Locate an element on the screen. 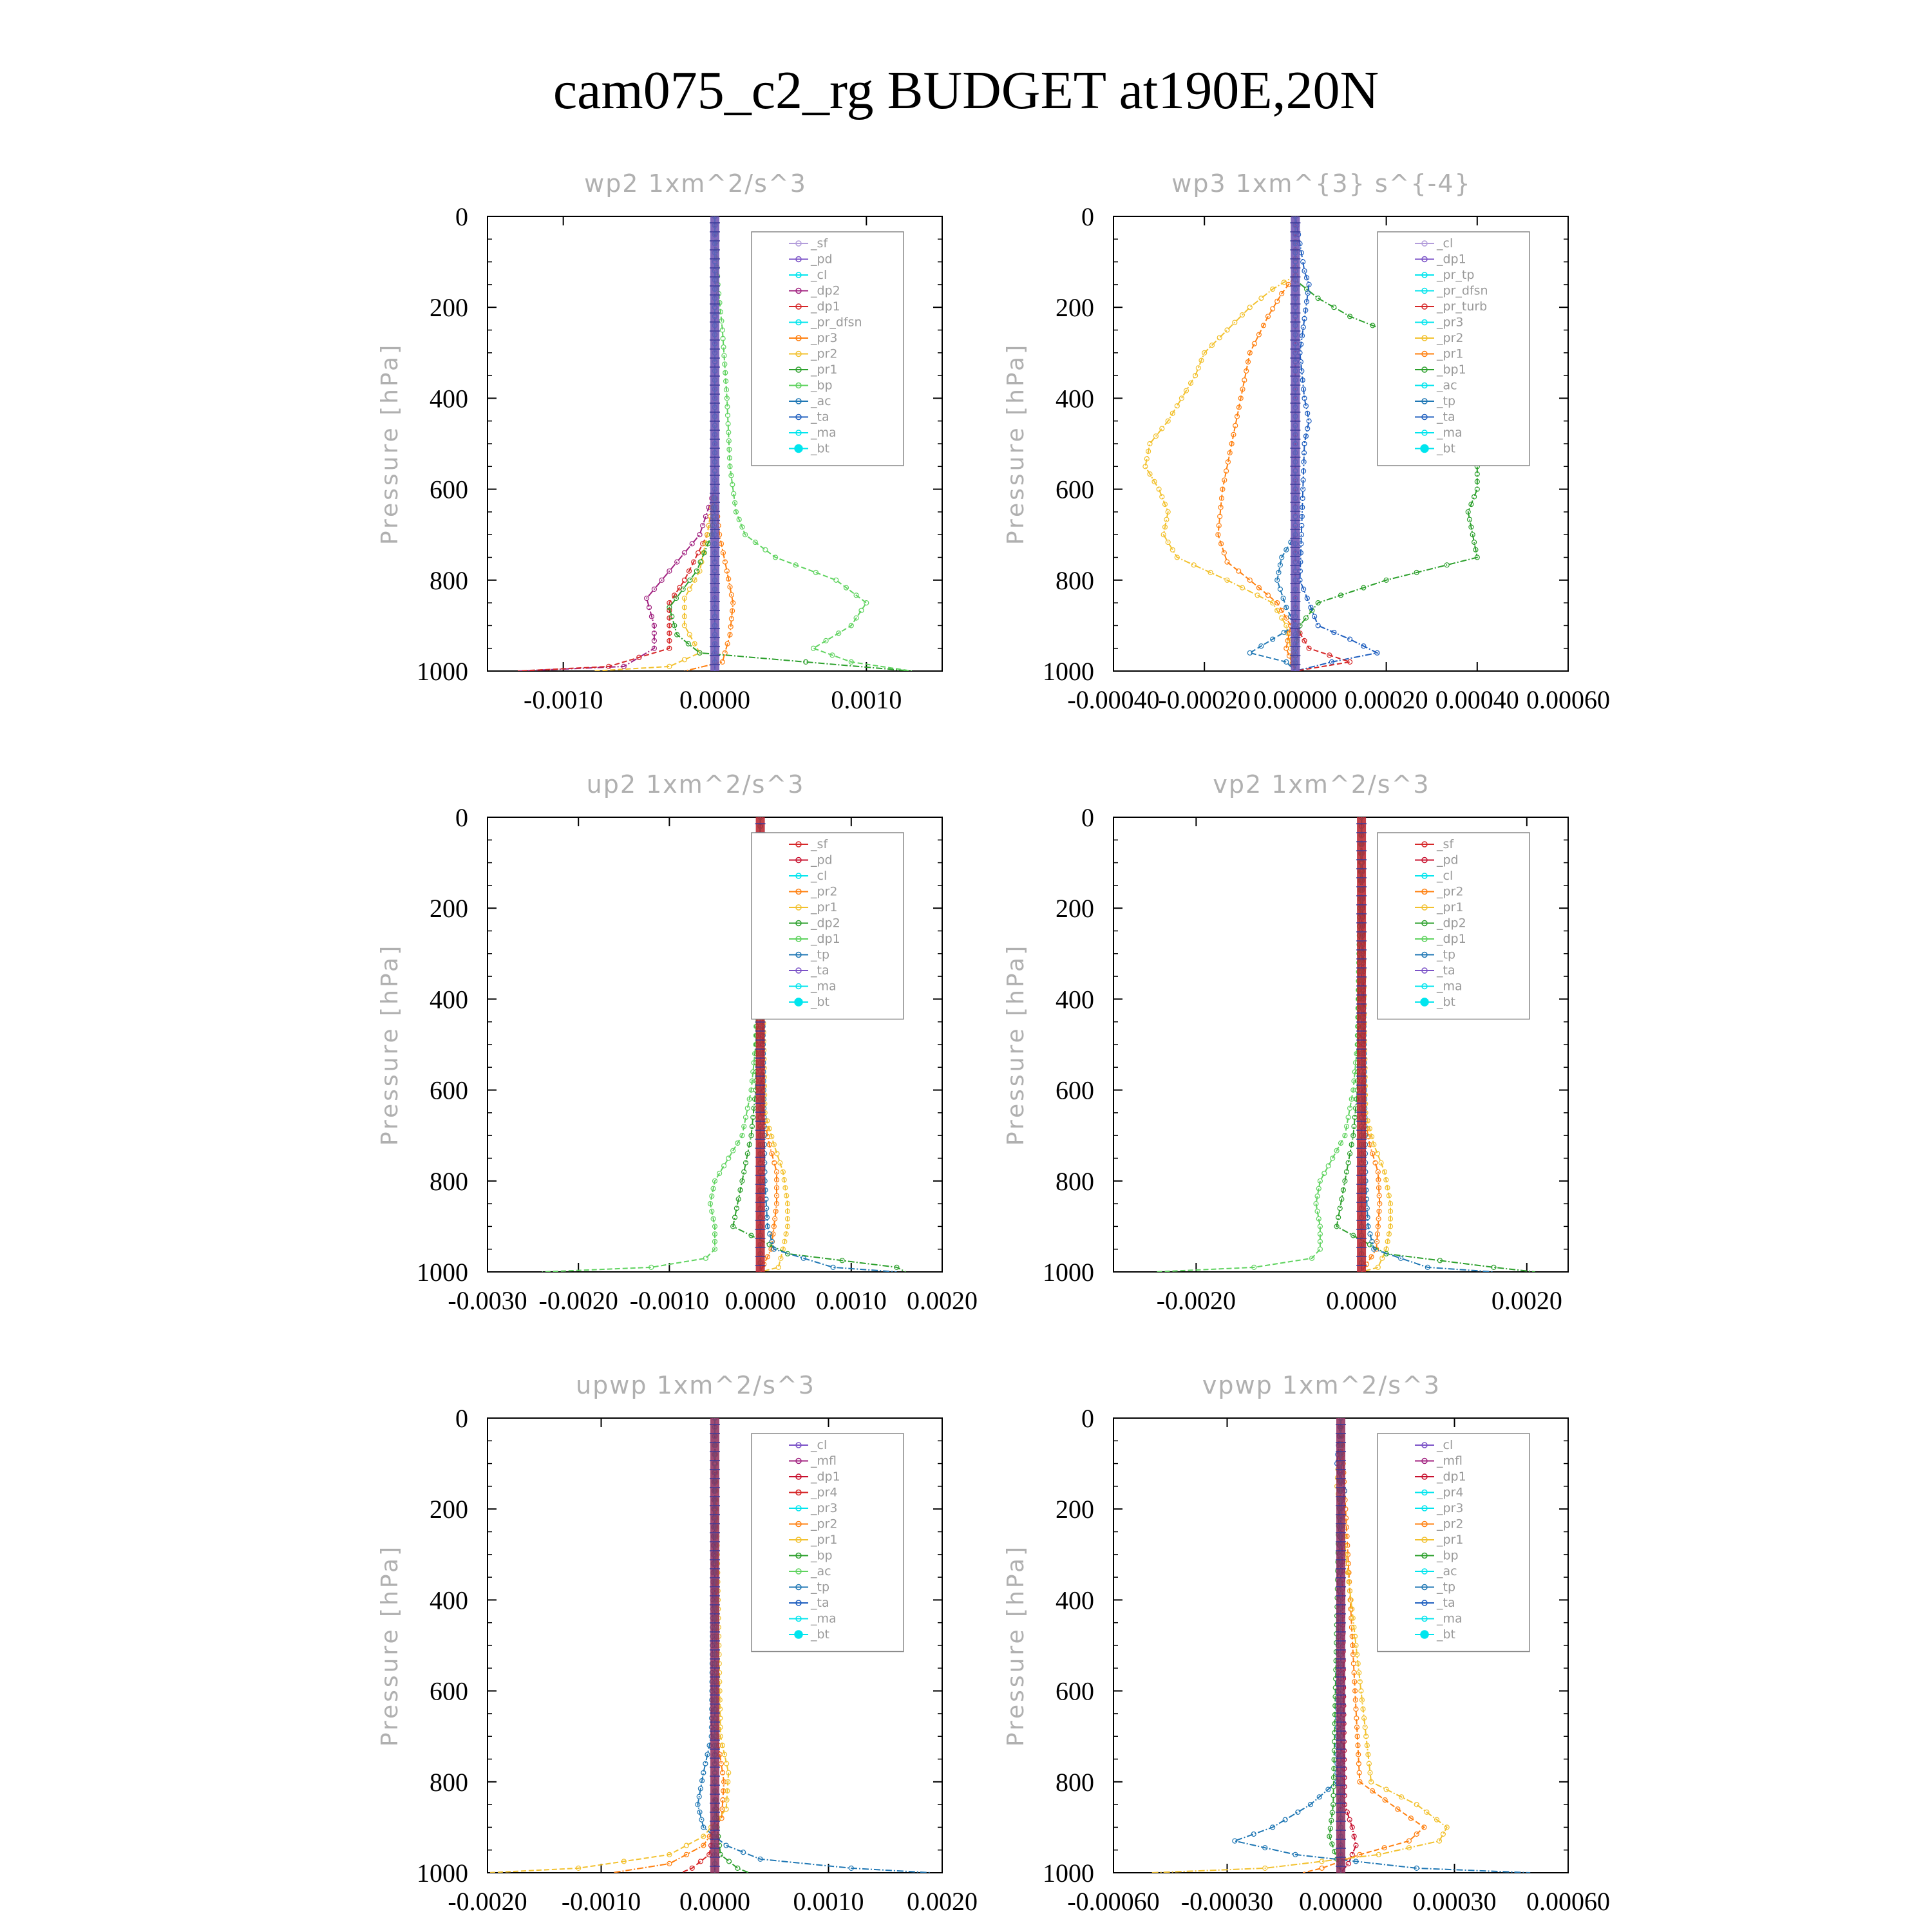 The width and height of the screenshot is (1932, 1932). series-line-pr1 is located at coordinates (1376, 1044).